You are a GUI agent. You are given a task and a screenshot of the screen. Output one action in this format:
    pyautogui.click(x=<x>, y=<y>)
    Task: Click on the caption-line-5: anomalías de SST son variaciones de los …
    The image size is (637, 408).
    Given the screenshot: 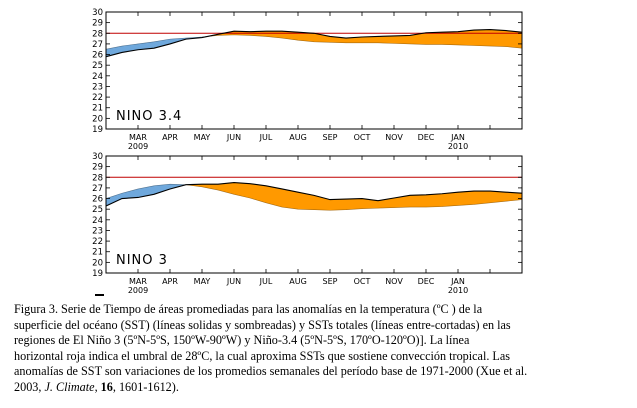 What is the action you would take?
    pyautogui.click(x=271, y=371)
    